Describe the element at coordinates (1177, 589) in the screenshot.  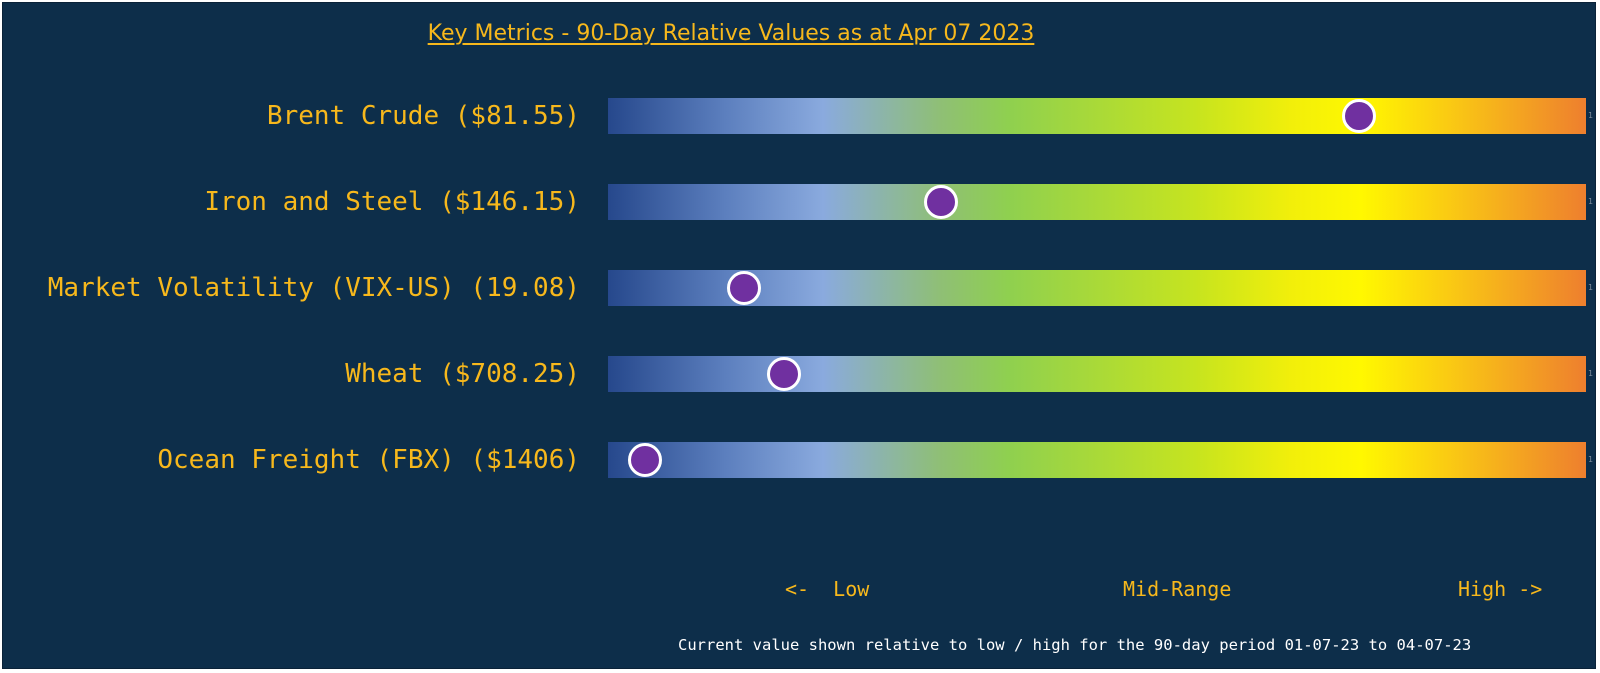
I see `scale-label-mid: Mid-Range` at that location.